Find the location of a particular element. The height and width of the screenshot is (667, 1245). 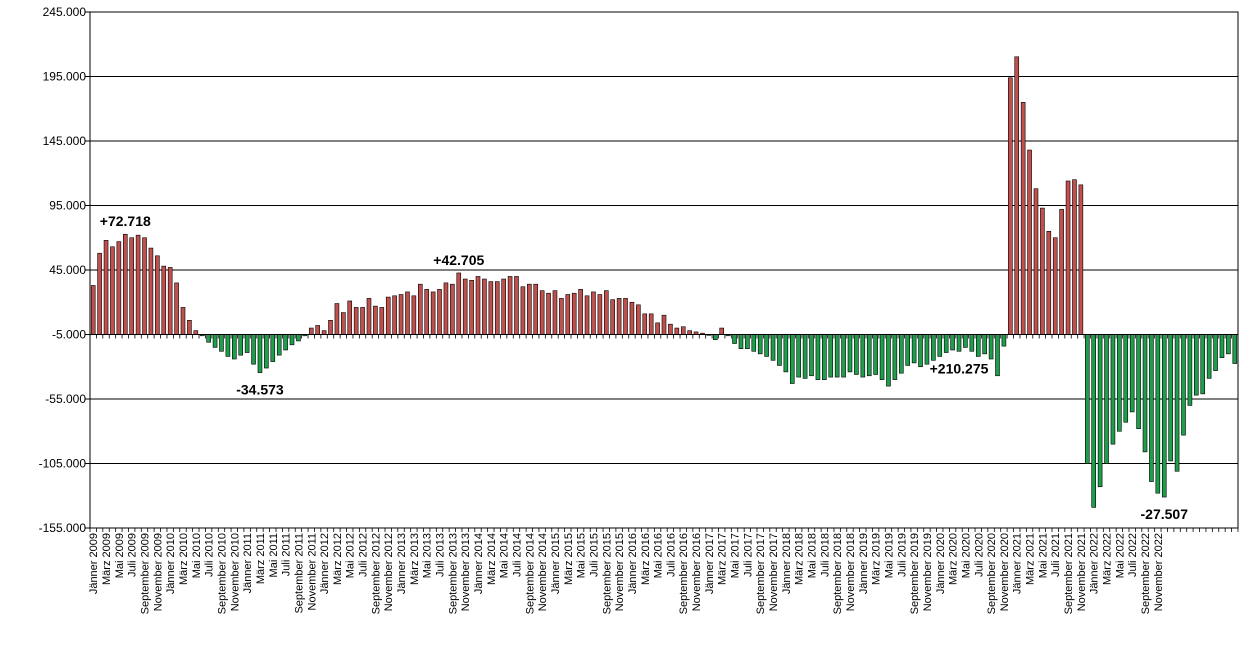

x-tick-label: Jänner 2009 is located at coordinates (94, 563).